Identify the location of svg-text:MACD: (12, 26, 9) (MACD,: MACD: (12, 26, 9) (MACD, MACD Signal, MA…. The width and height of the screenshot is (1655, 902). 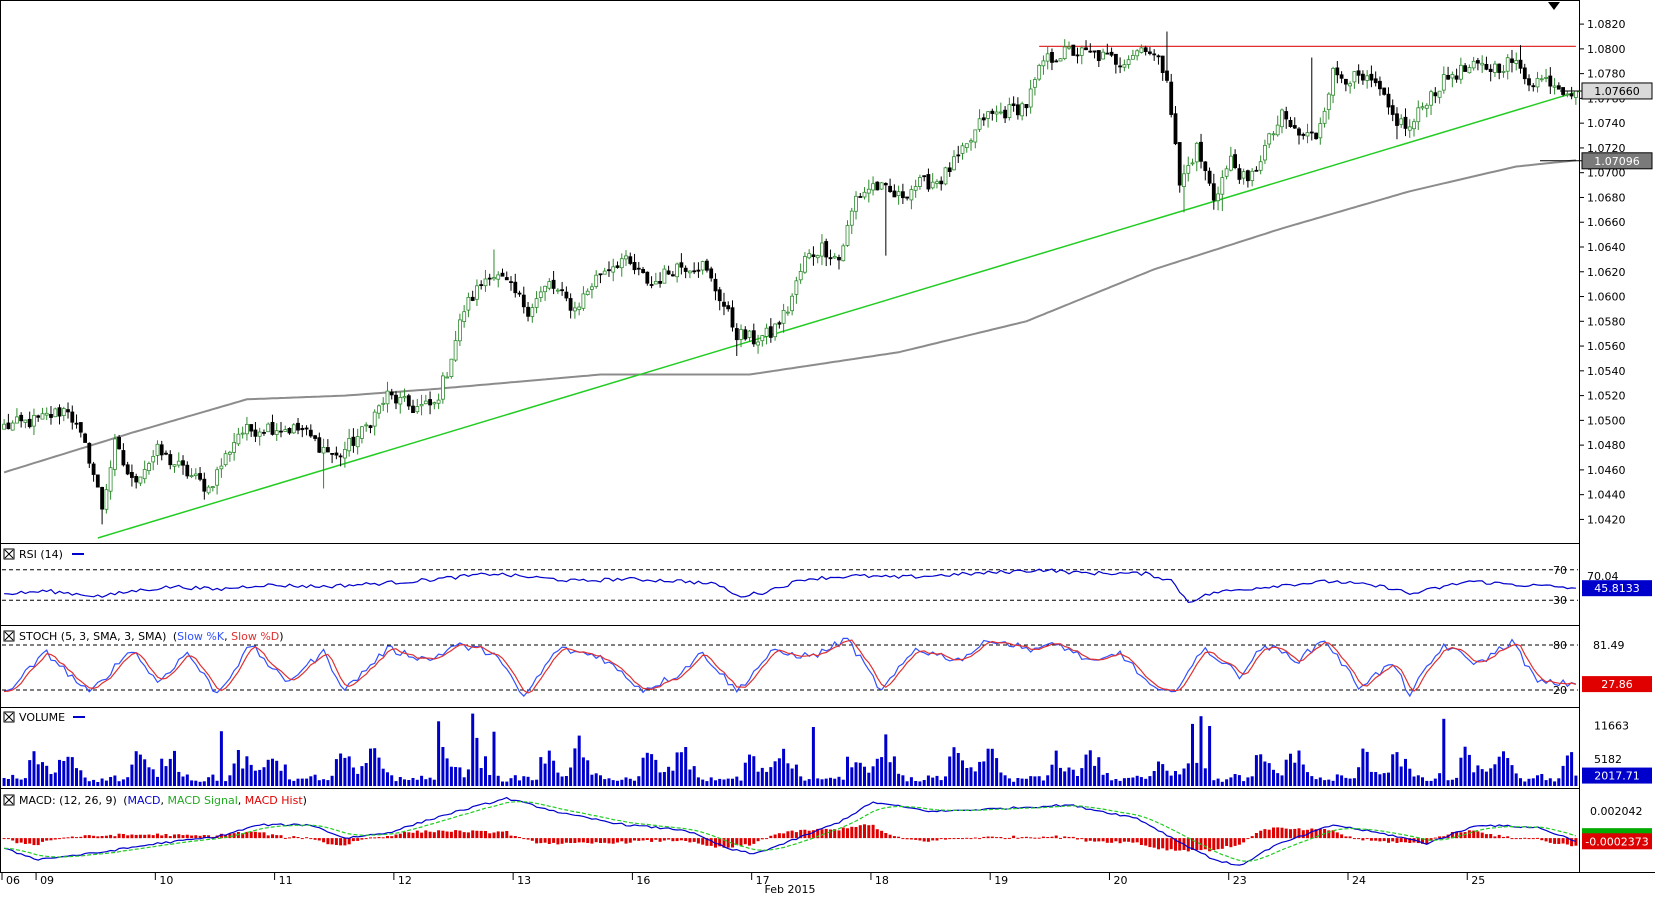
(163, 800).